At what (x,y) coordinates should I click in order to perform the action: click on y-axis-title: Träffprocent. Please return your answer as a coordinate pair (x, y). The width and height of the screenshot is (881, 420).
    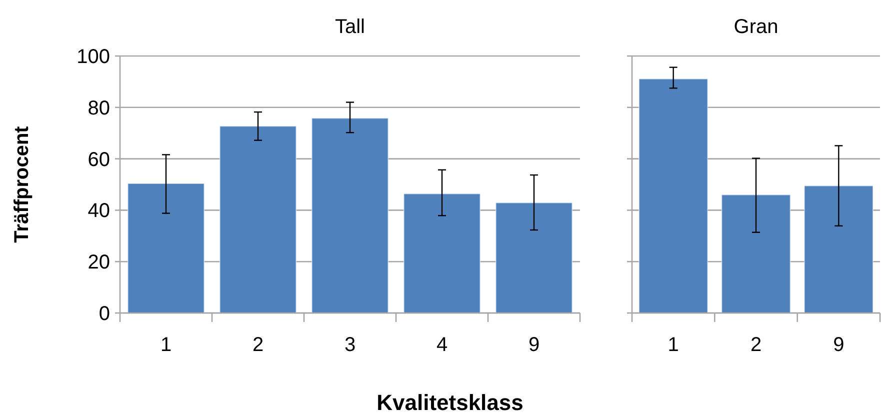
    Looking at the image, I should click on (22, 184).